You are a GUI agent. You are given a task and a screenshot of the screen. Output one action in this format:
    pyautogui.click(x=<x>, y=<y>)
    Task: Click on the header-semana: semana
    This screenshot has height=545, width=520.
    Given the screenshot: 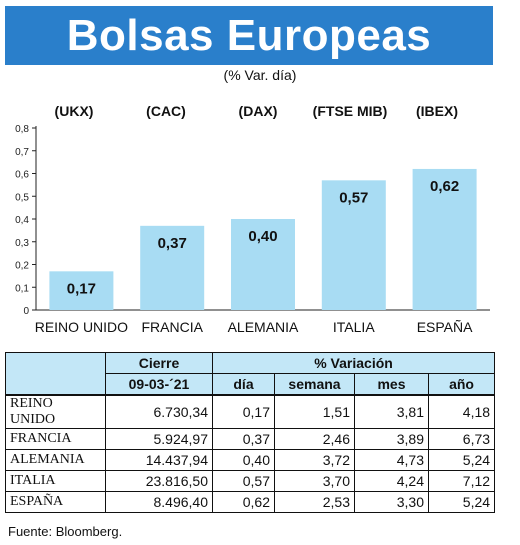 What is the action you would take?
    pyautogui.click(x=314, y=384)
    